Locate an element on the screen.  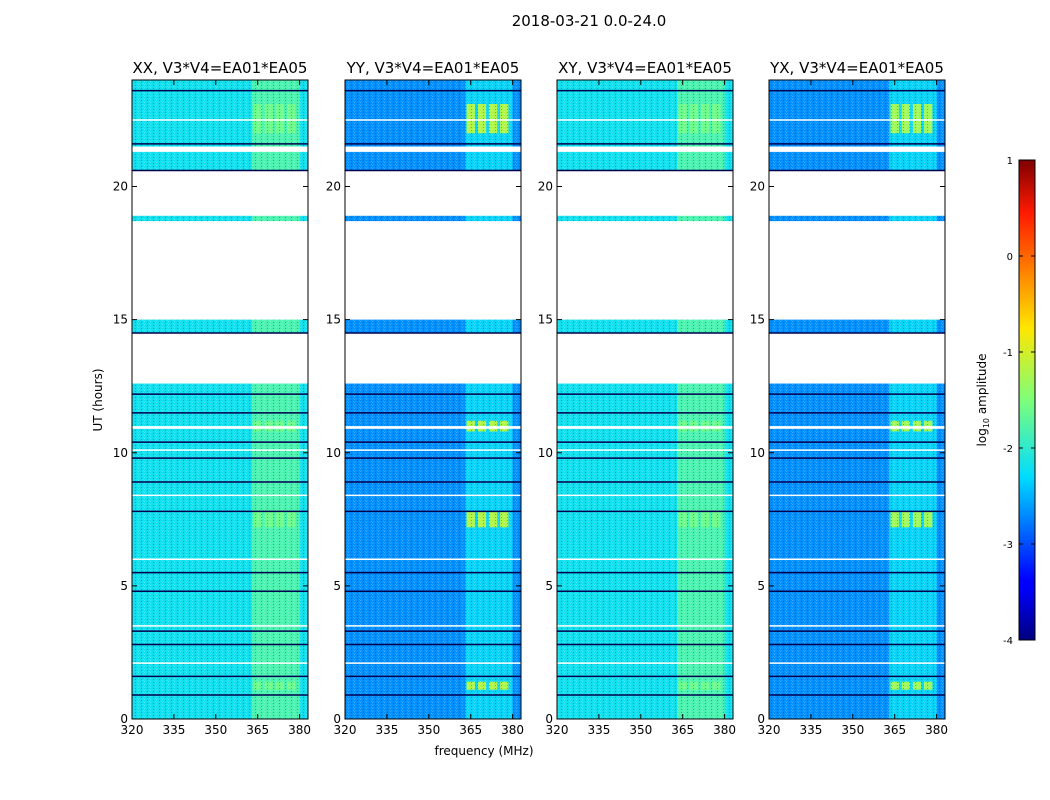
y-axis-label: UT (hours) is located at coordinates (98, 399).